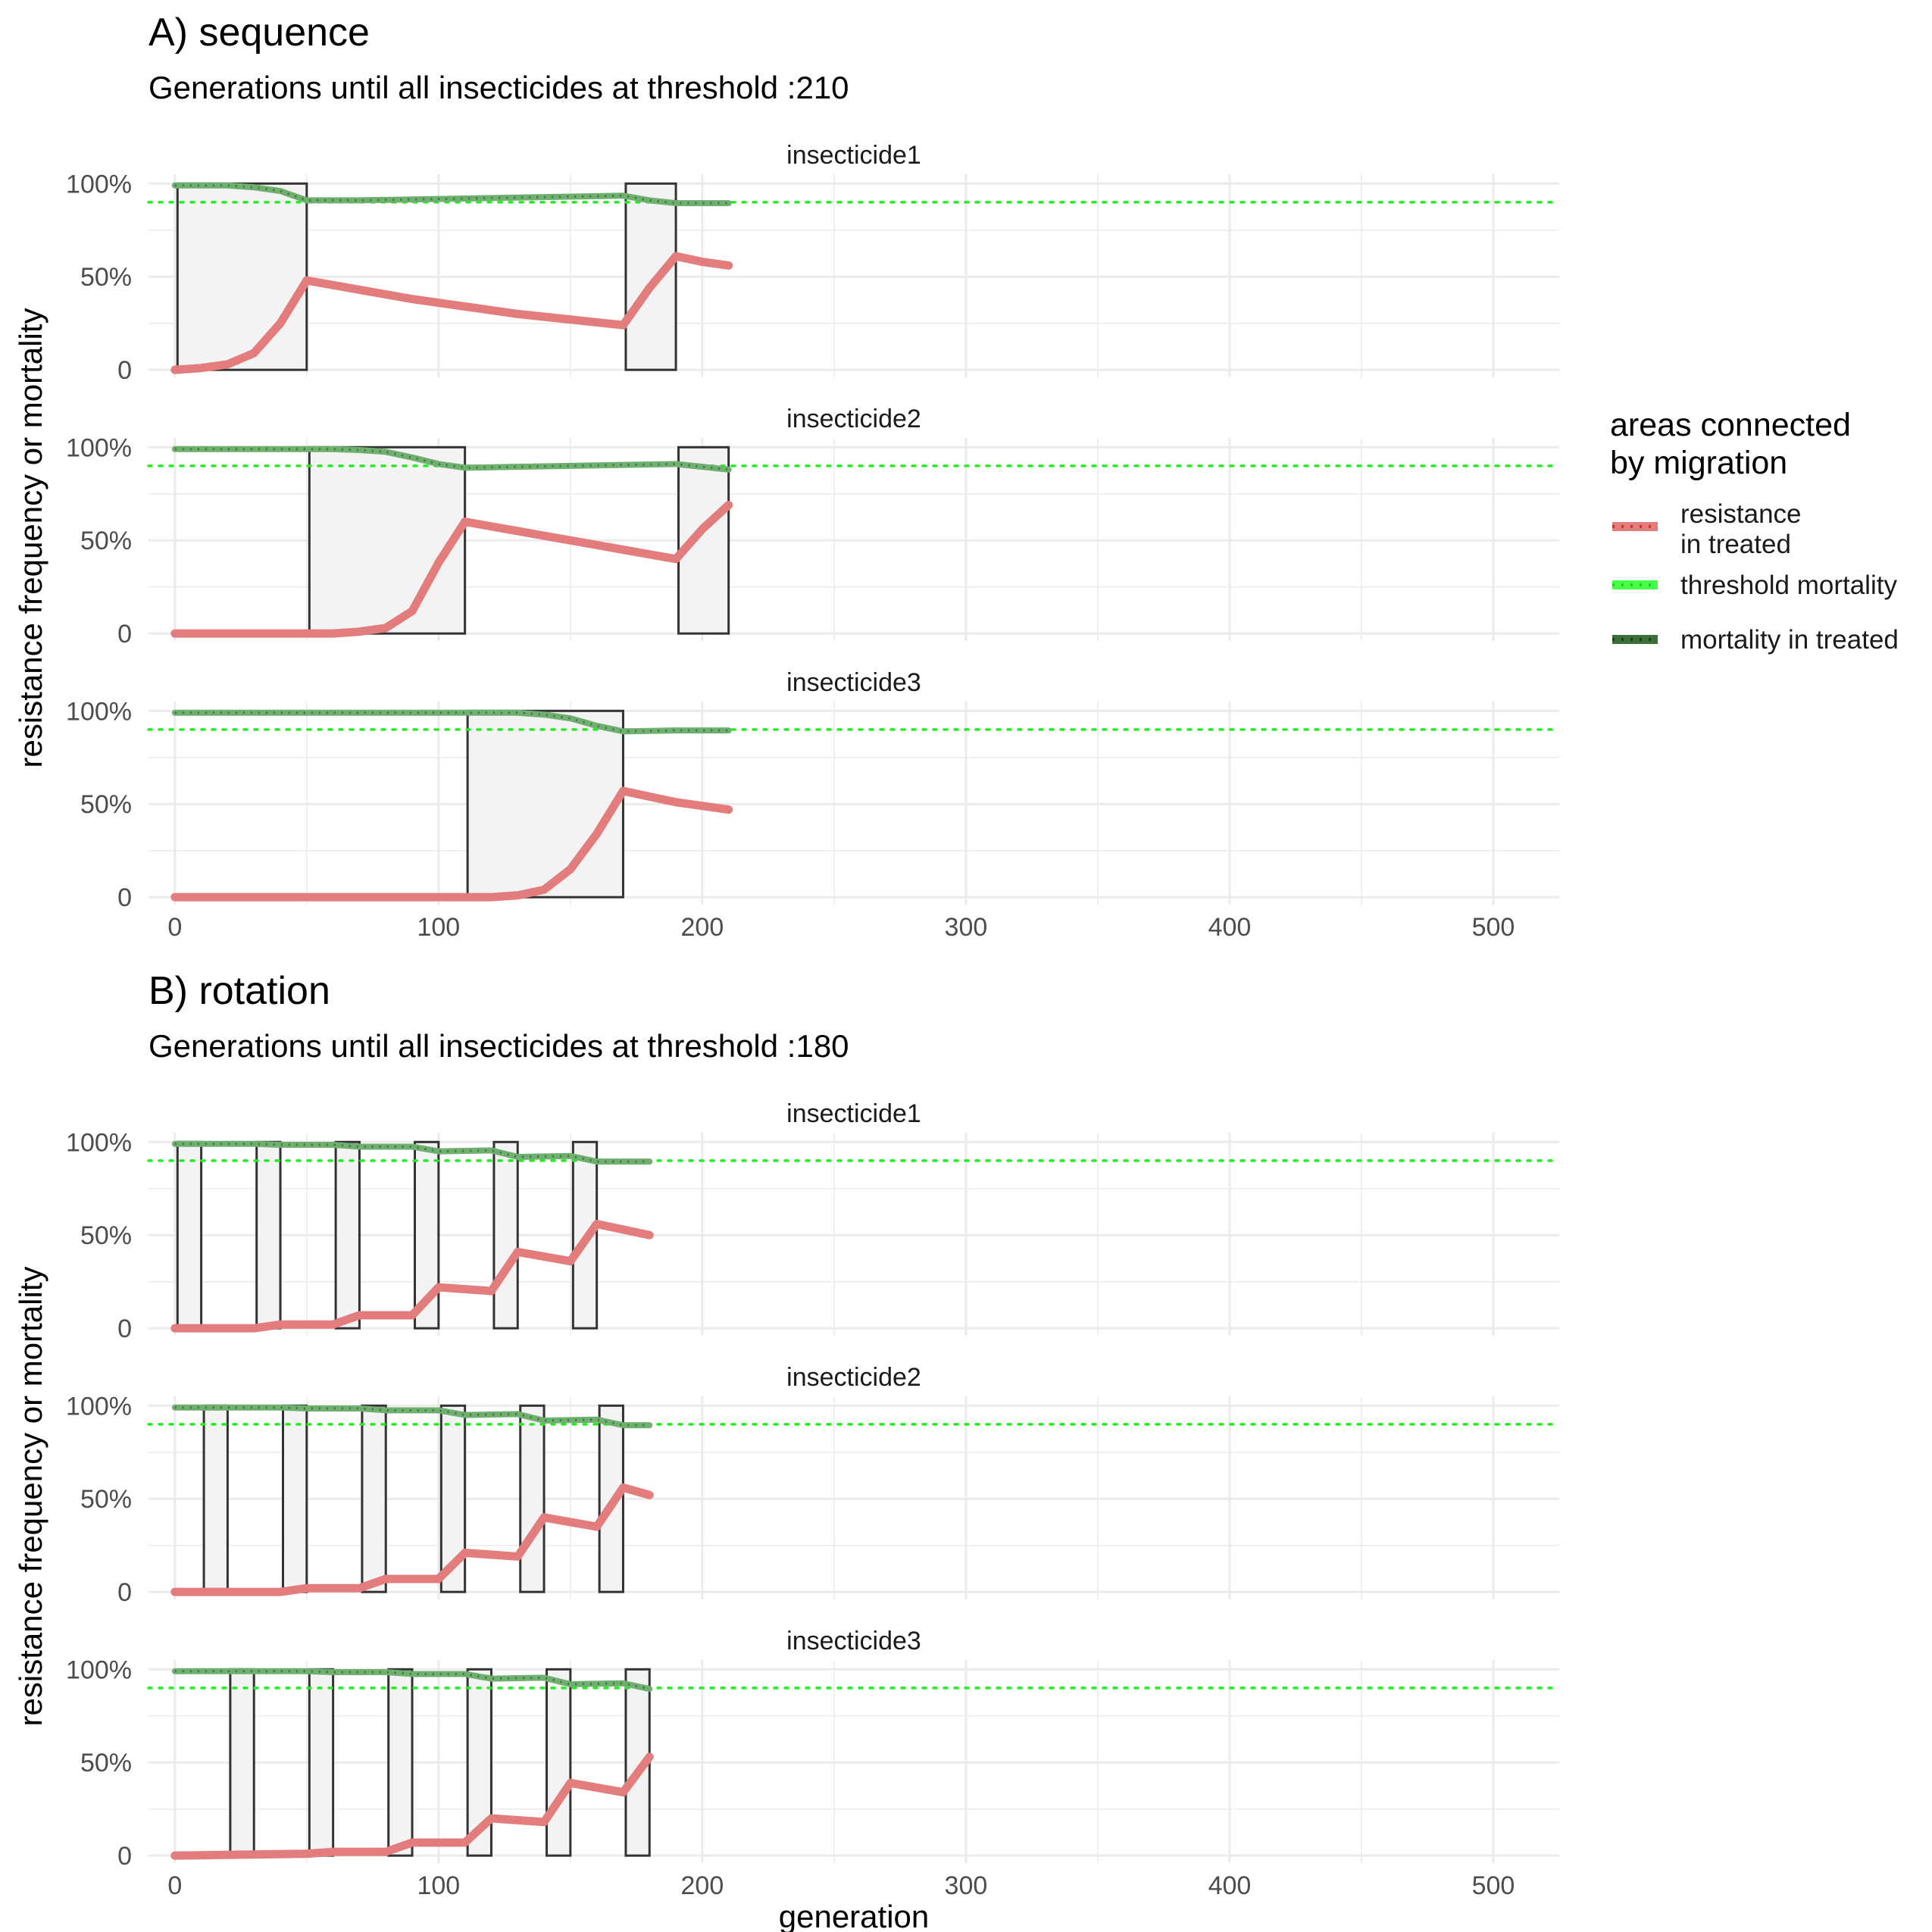 Image resolution: width=1932 pixels, height=1932 pixels. Describe the element at coordinates (1731, 425) in the screenshot. I see `legend-title-line1: areas connected` at that location.